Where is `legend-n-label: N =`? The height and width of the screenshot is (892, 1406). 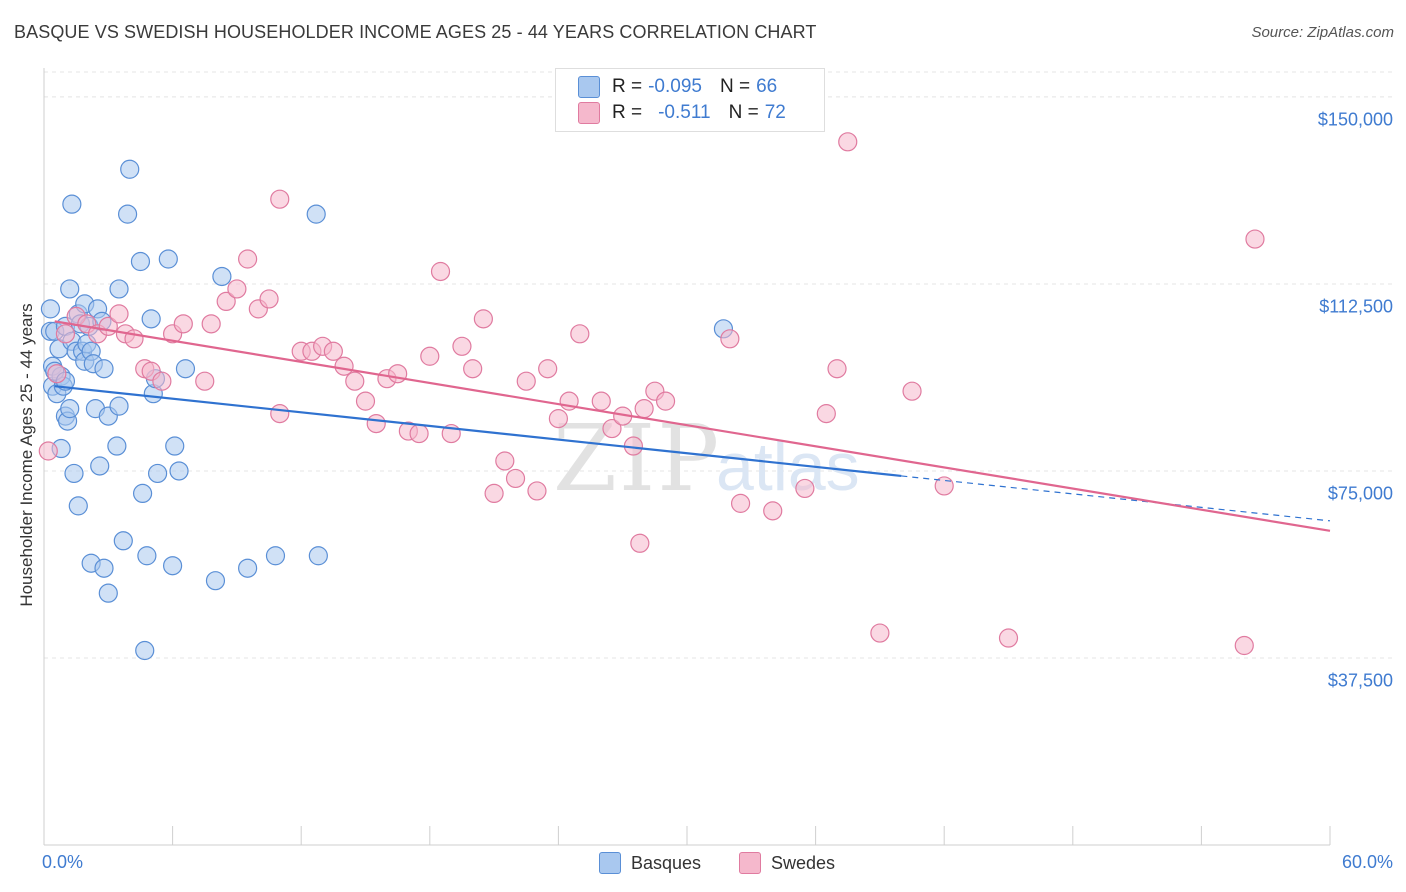 legend-n-label: N = is located at coordinates (735, 86).